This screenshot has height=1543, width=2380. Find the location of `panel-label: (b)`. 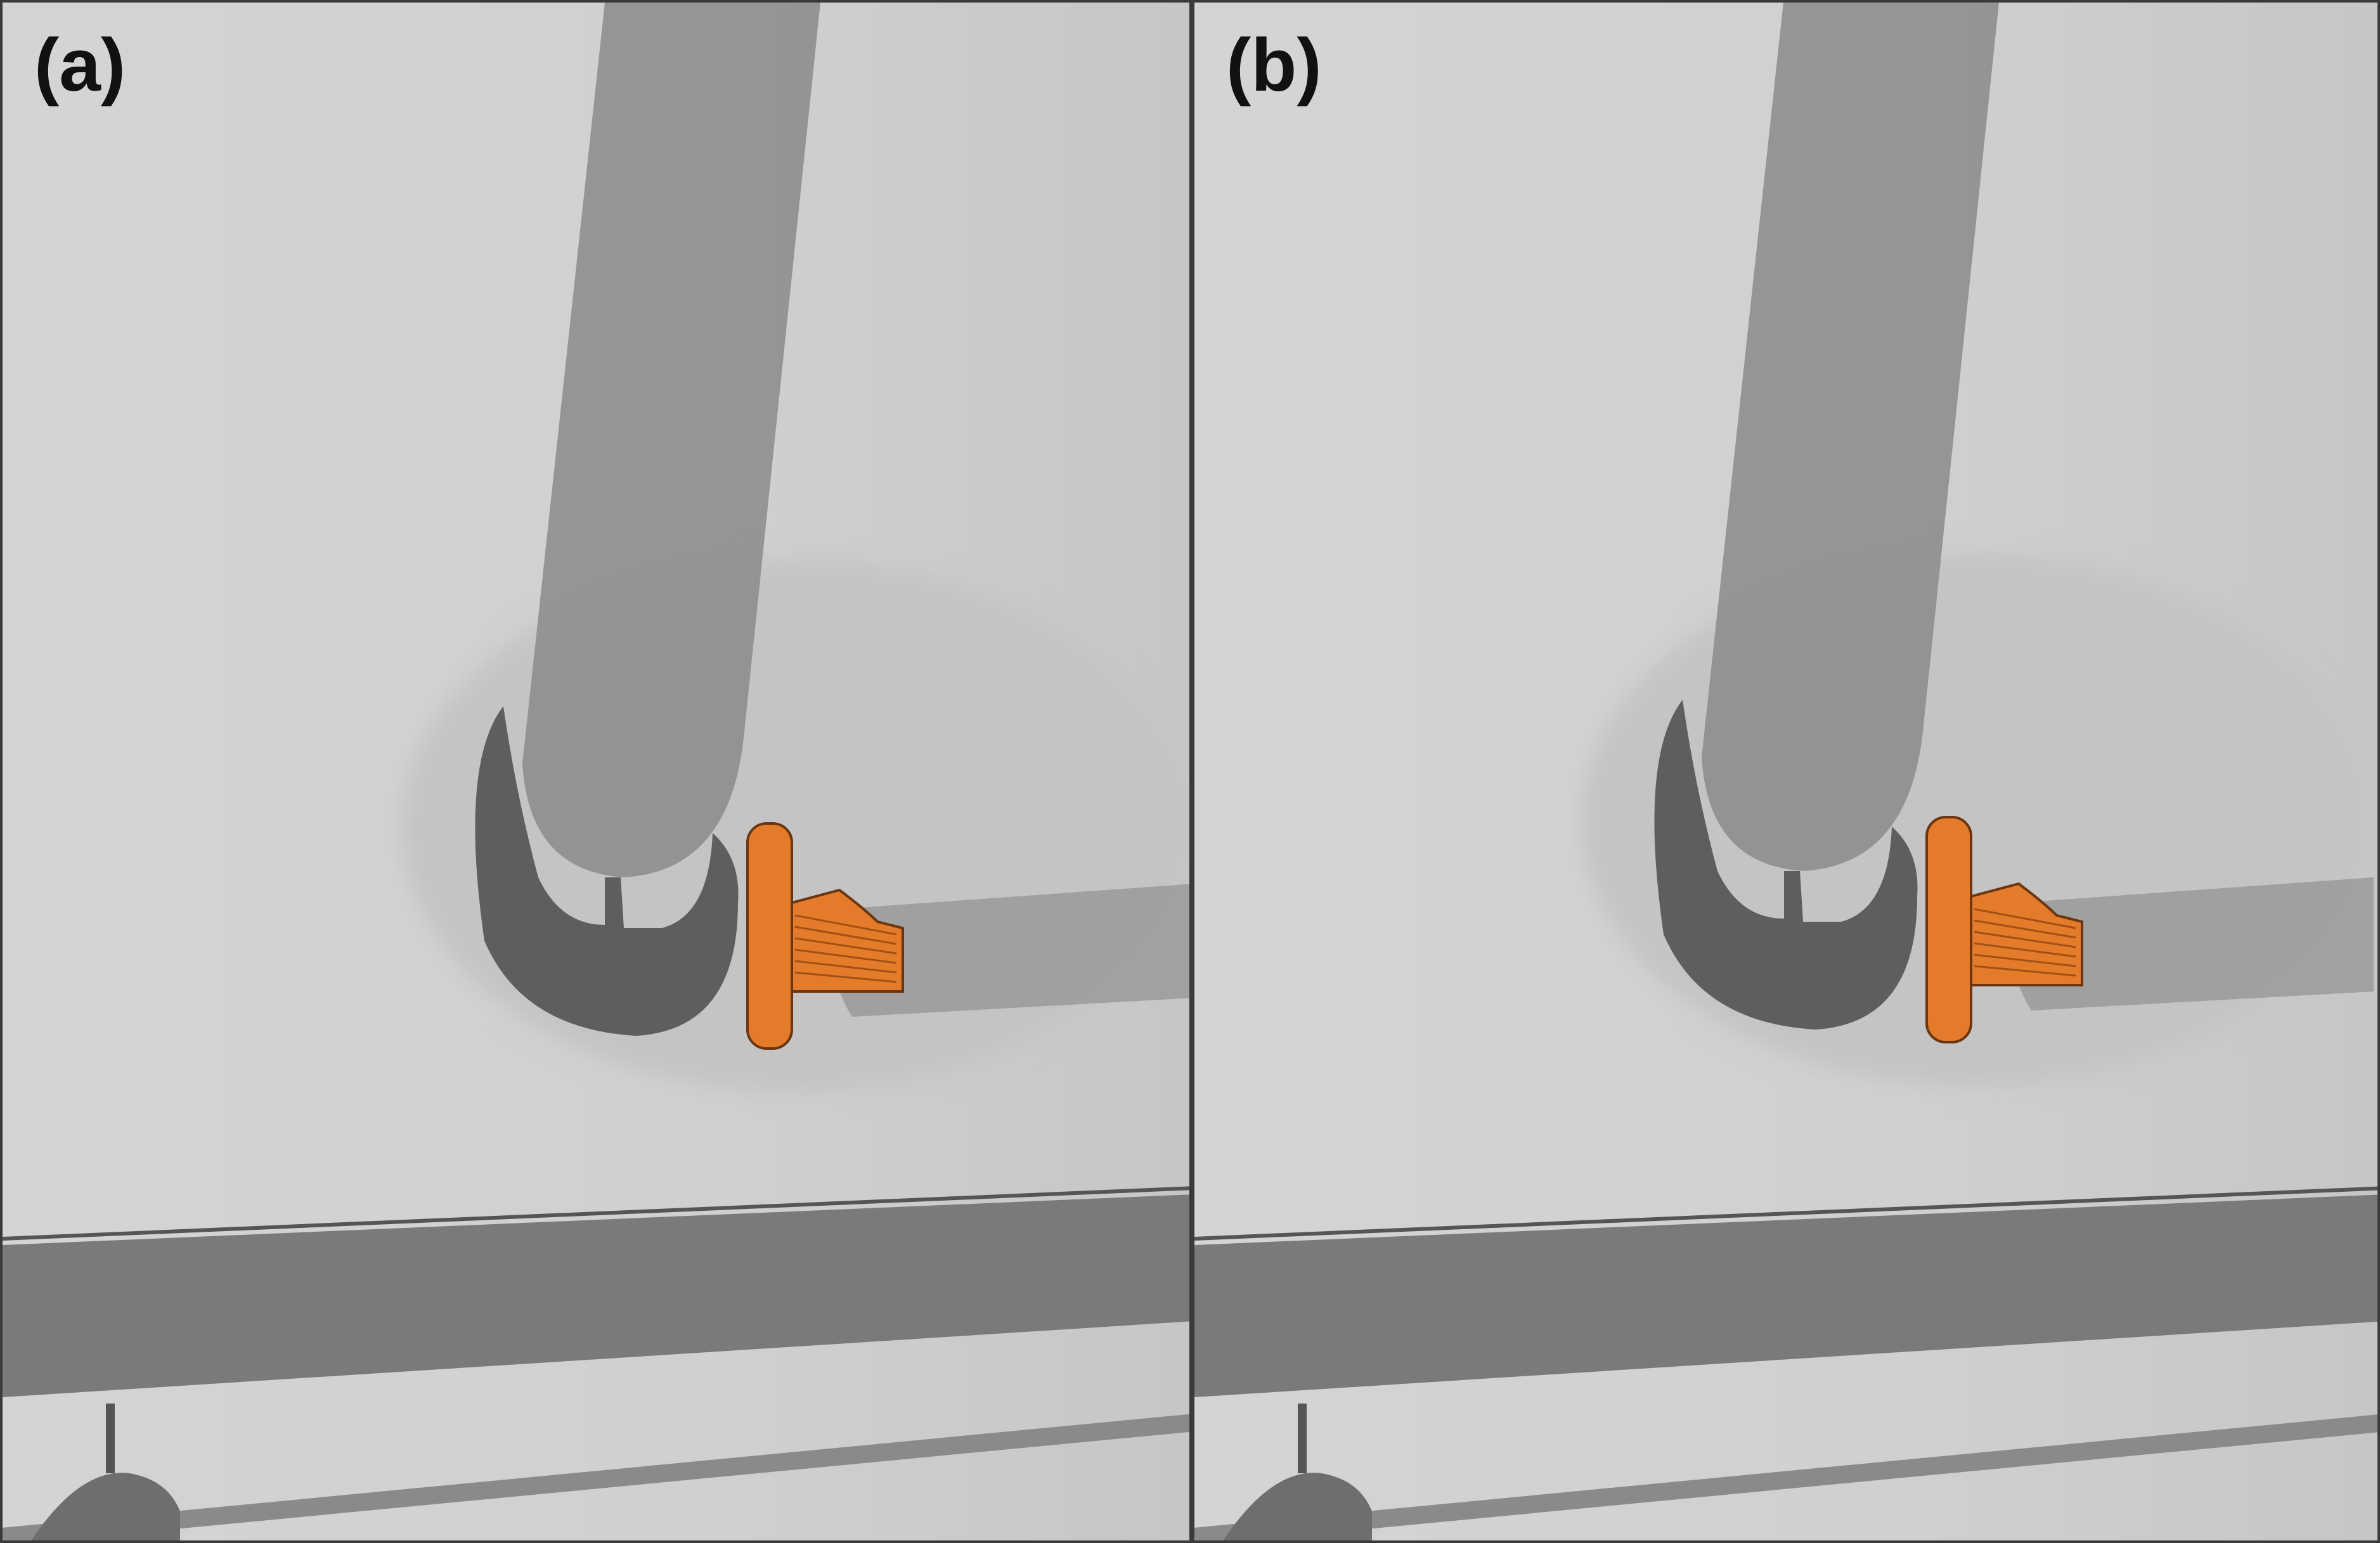

panel-label: (b) is located at coordinates (1274, 65).